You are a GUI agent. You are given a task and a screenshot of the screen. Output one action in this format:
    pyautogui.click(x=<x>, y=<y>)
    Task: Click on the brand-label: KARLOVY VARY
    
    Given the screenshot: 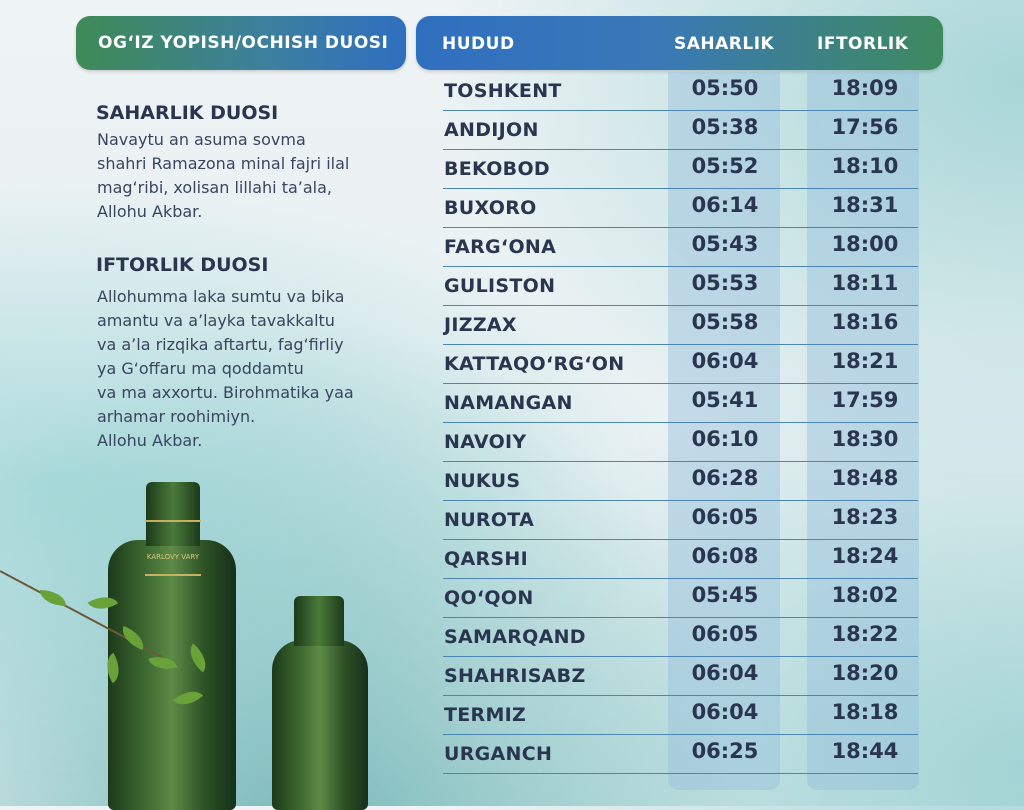 What is the action you would take?
    pyautogui.click(x=173, y=557)
    